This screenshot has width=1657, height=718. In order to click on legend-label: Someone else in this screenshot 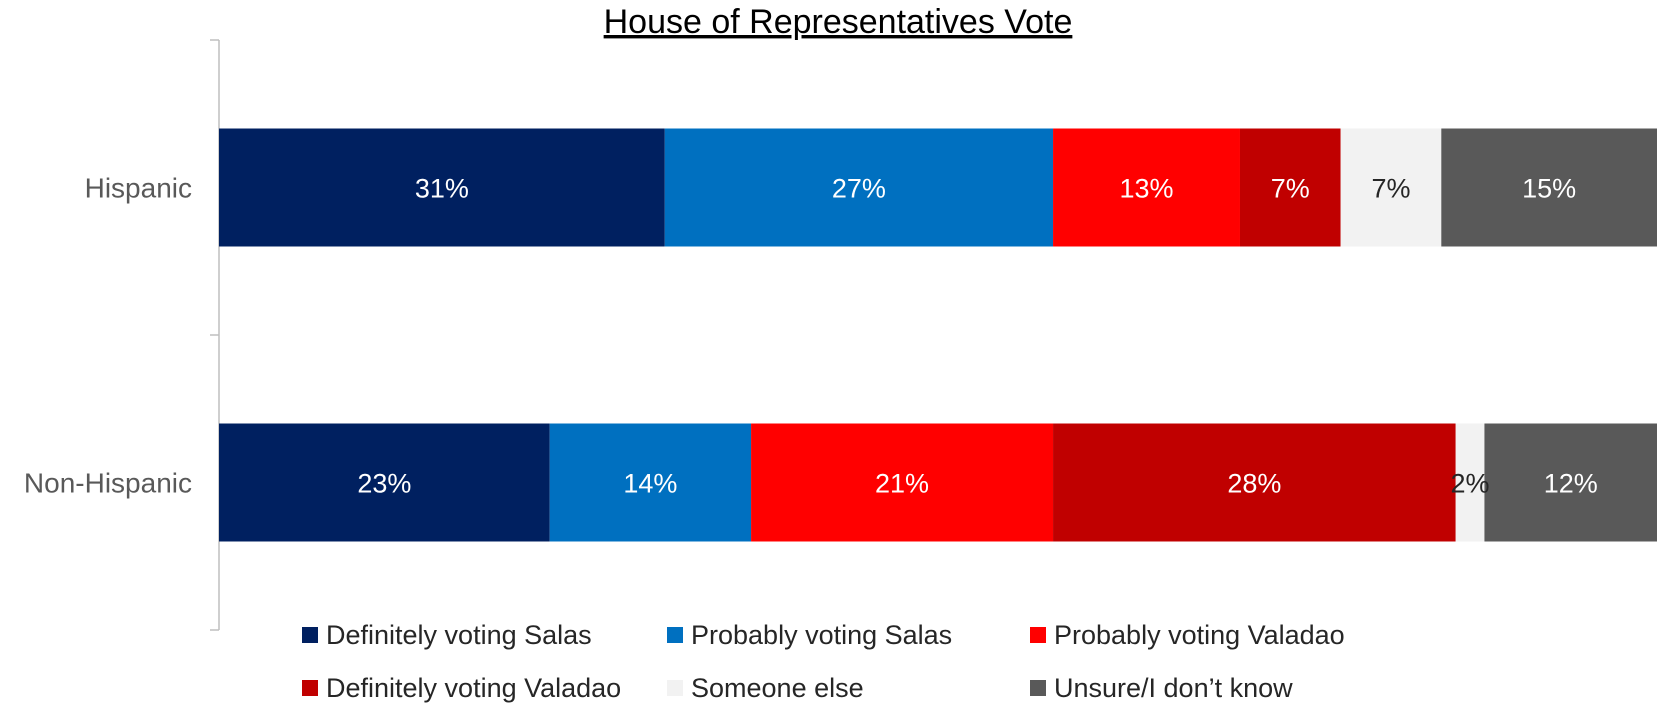, I will do `click(777, 688)`.